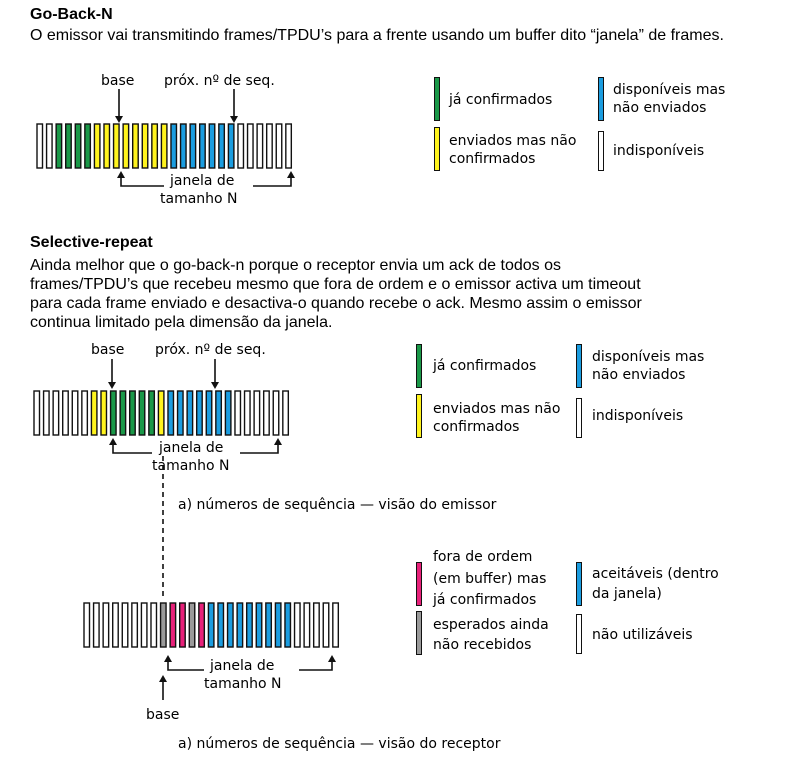 The width and height of the screenshot is (786, 762). I want to click on sr-sender-legend-available-2: não enviados, so click(639, 375).